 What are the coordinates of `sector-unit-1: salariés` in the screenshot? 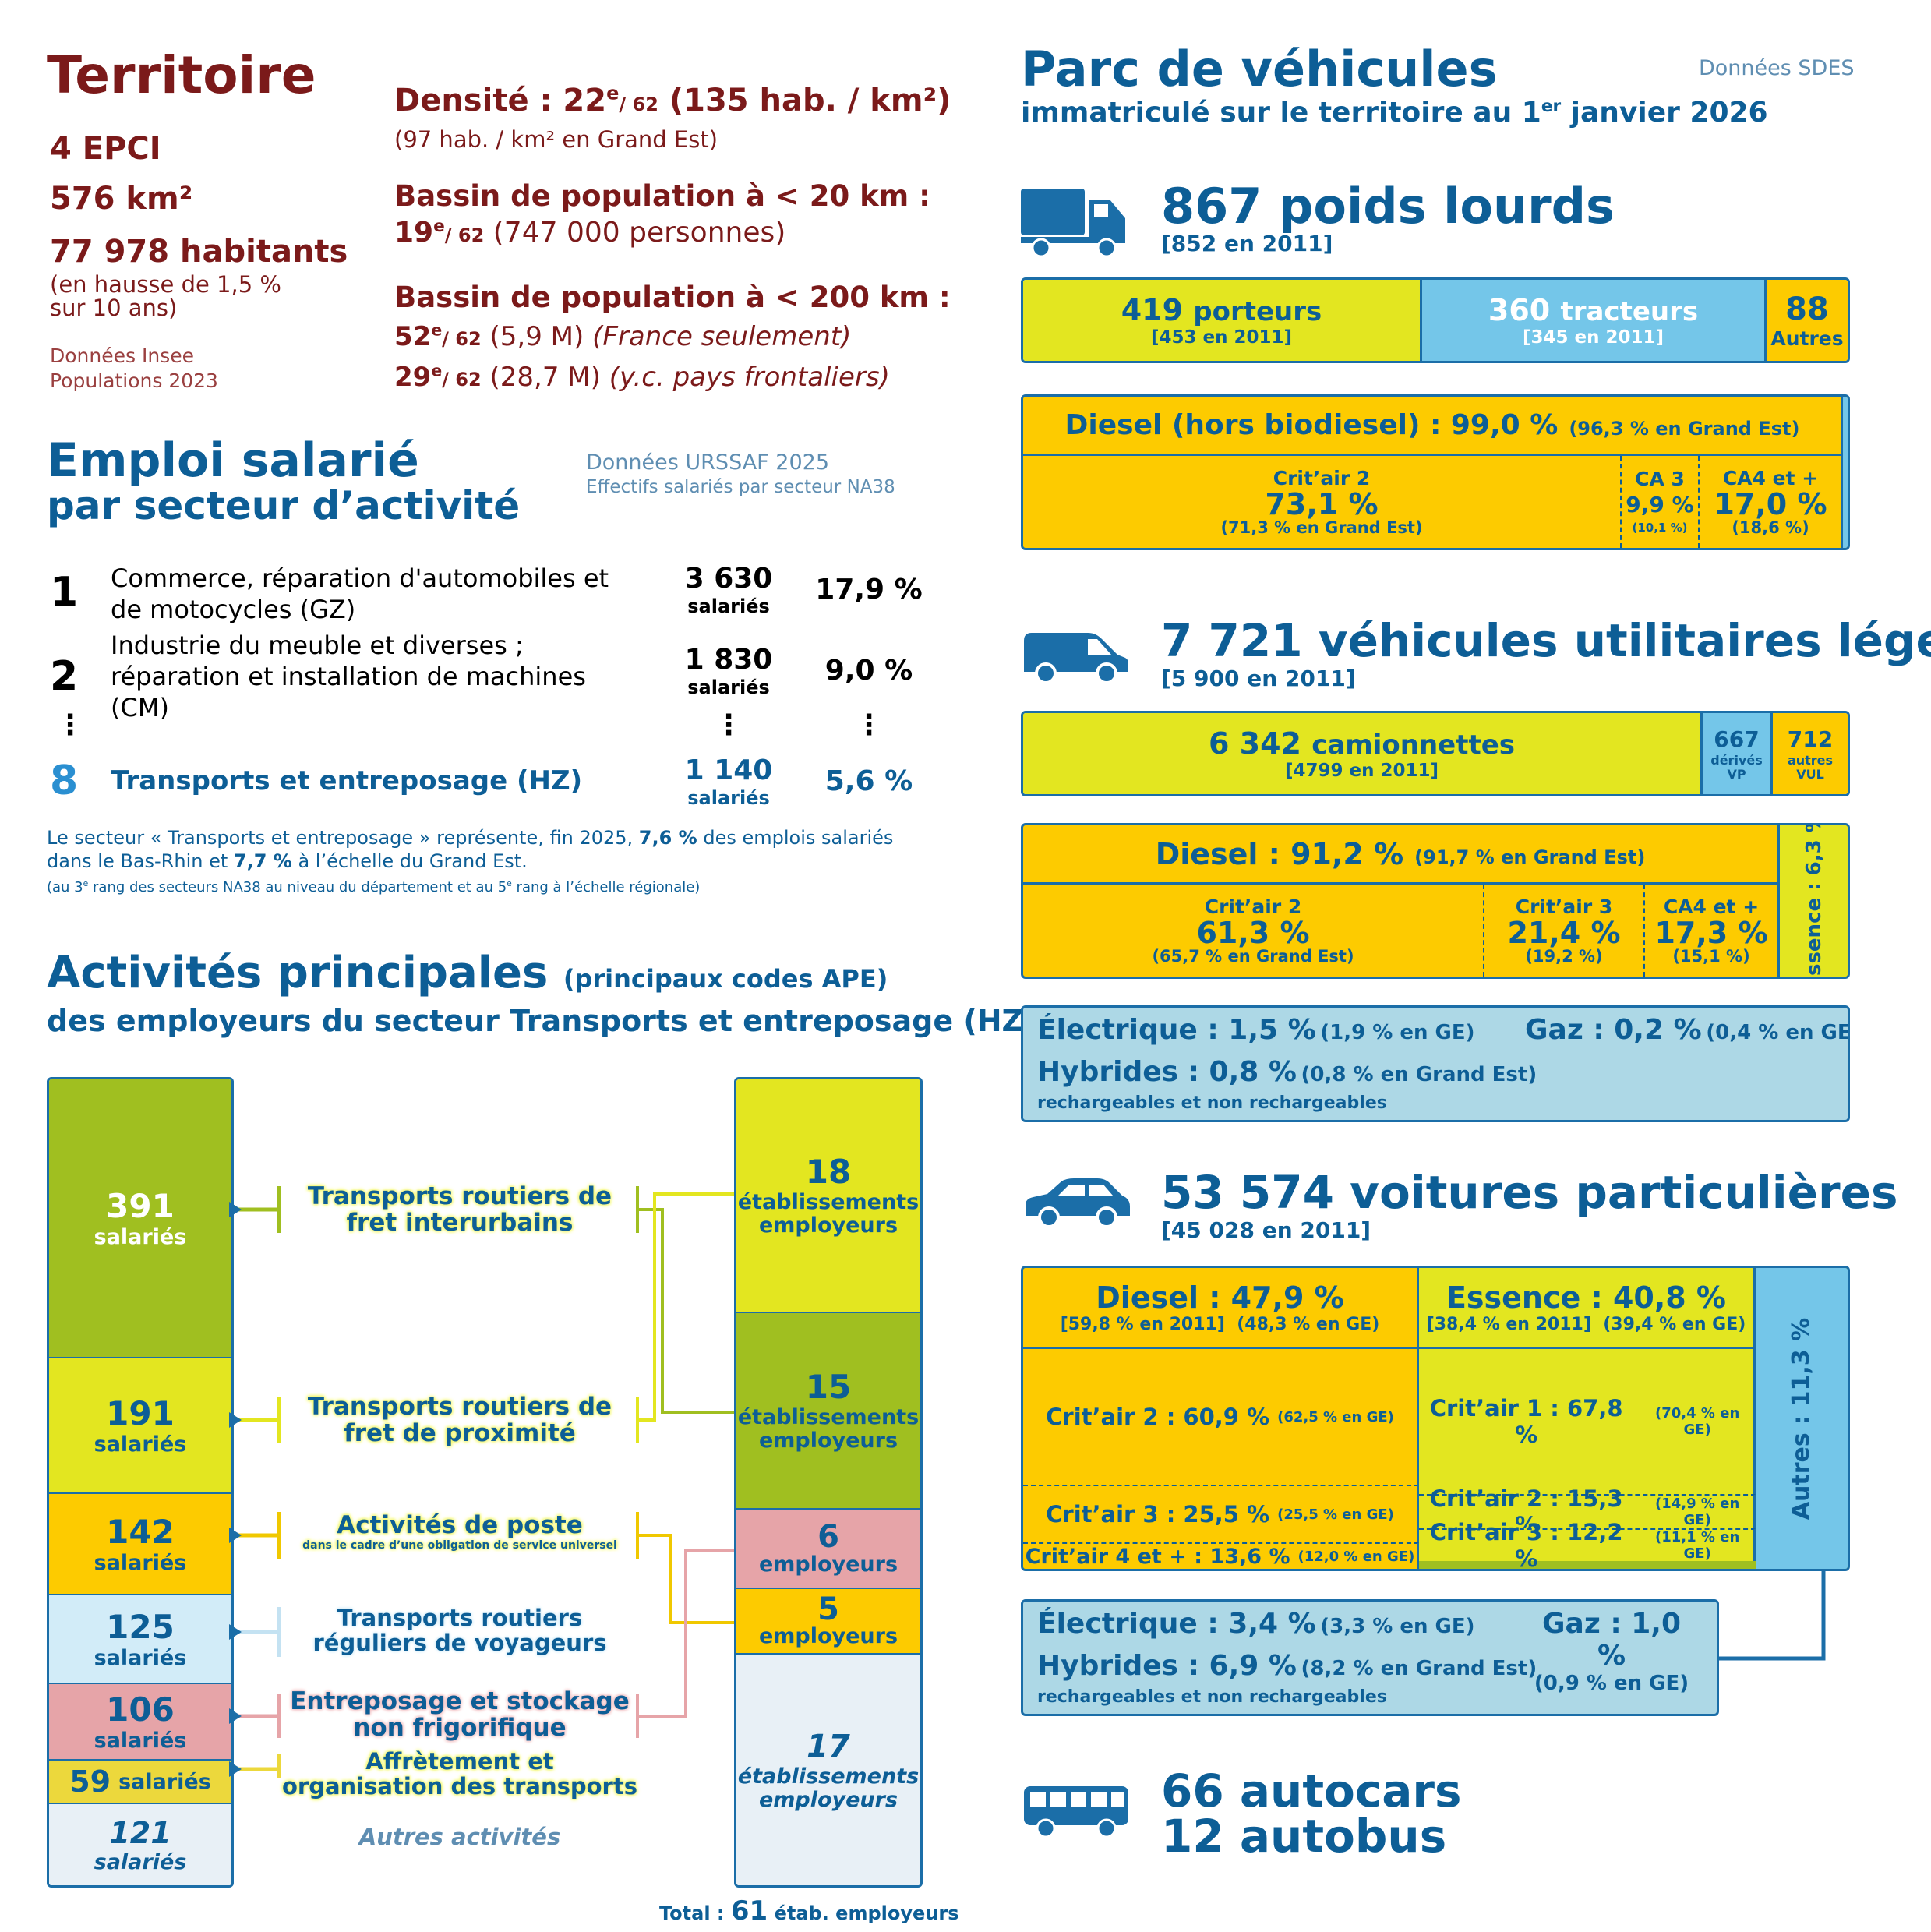 It's located at (729, 606).